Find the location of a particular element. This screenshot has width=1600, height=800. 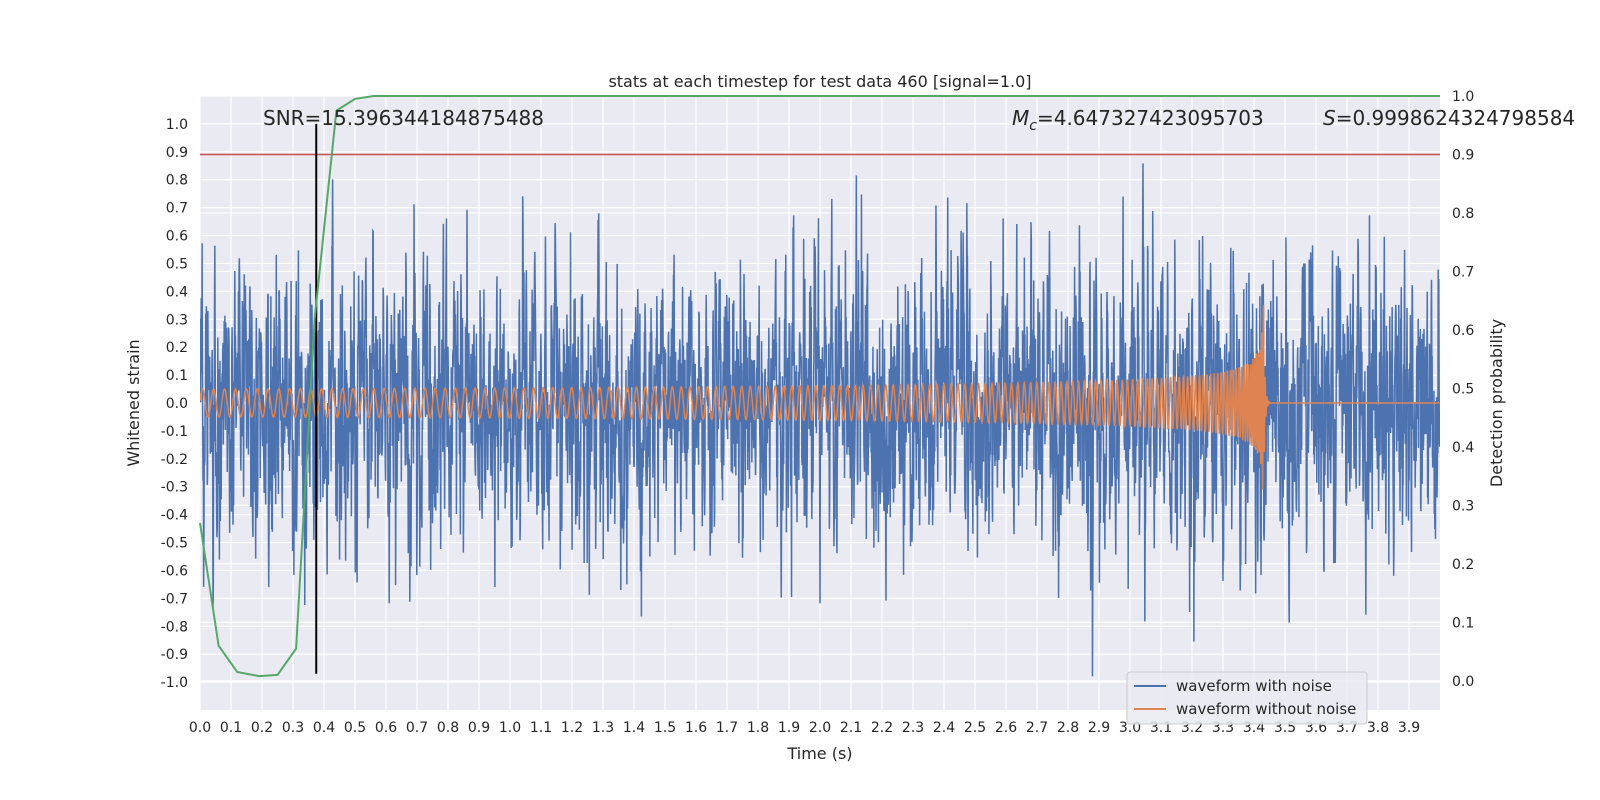

x-tick-label: 1.4 is located at coordinates (634, 728).